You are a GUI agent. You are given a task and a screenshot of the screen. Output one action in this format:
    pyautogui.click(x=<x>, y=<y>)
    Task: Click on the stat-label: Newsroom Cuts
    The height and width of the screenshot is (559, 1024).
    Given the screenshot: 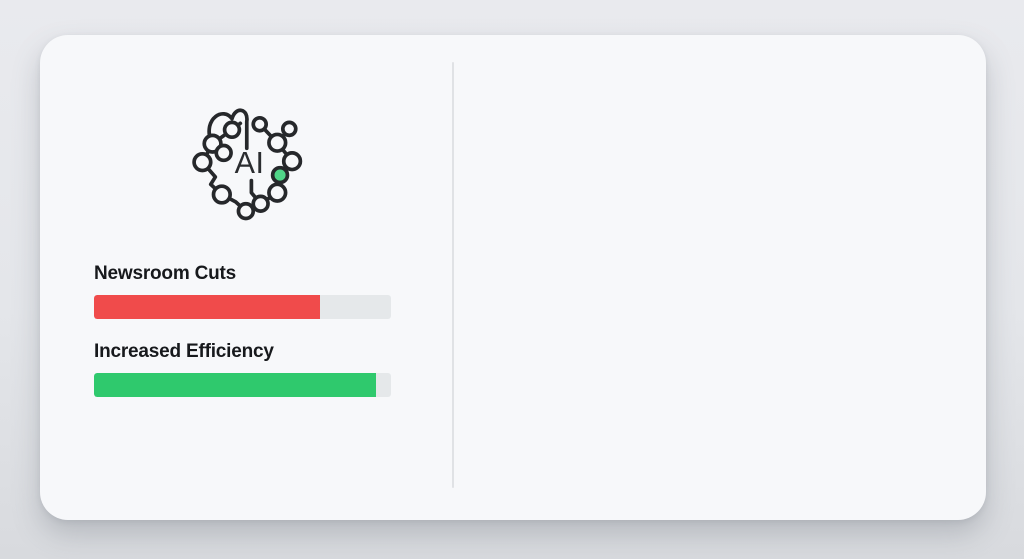 What is the action you would take?
    pyautogui.click(x=165, y=273)
    